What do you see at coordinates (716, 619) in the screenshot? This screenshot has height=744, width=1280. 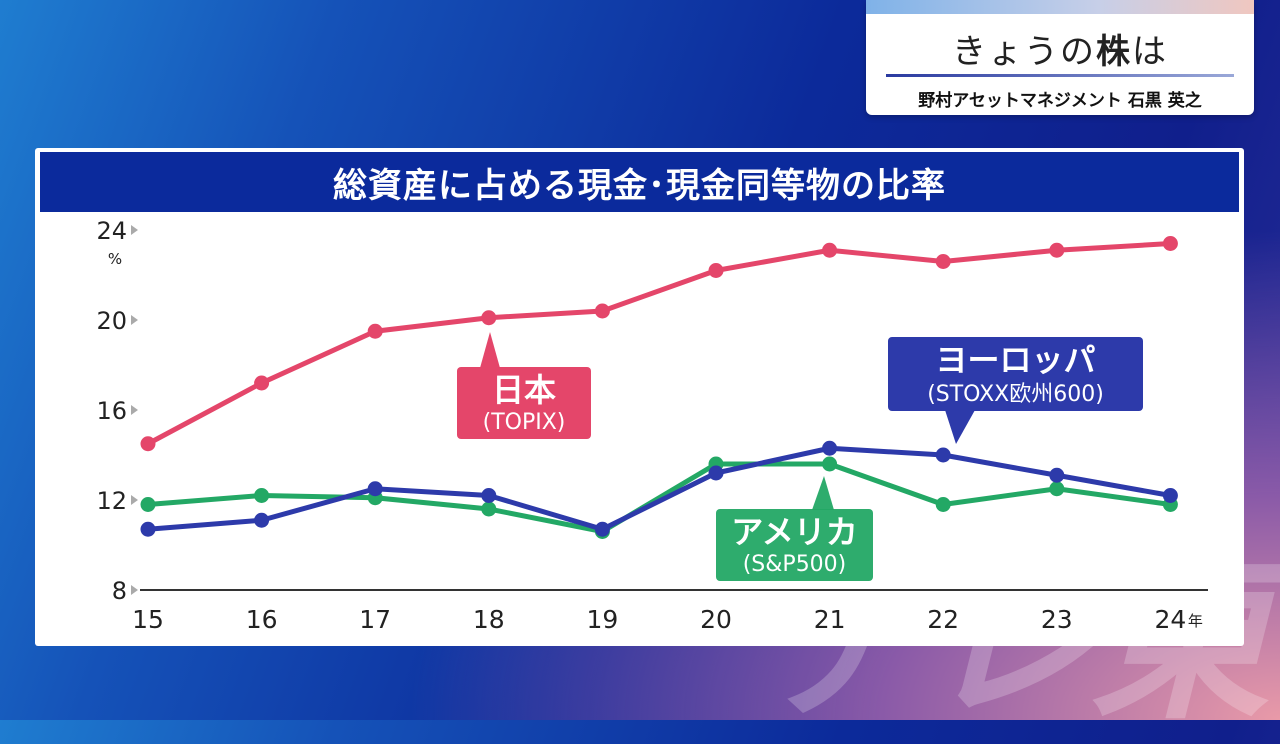 I see `x-tick-label: 20` at bounding box center [716, 619].